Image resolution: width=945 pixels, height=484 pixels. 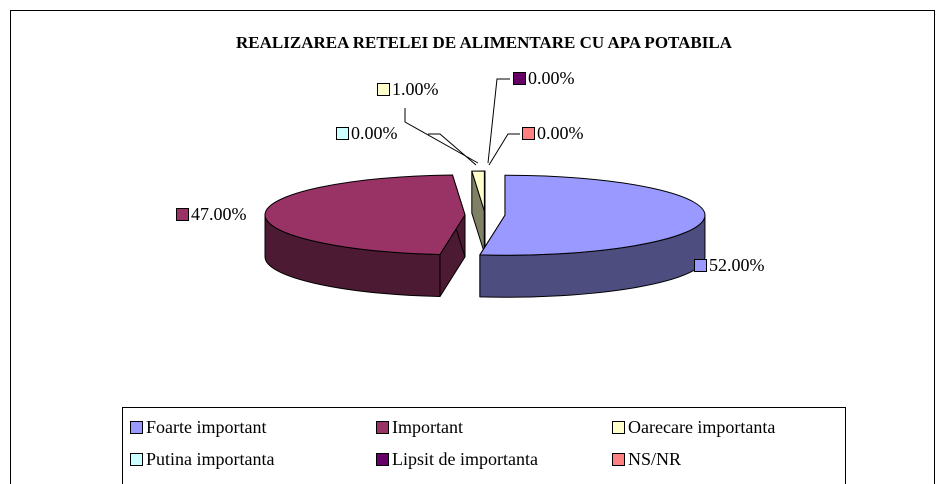 What do you see at coordinates (701, 427) in the screenshot?
I see `legend-label: Oarecare importanta` at bounding box center [701, 427].